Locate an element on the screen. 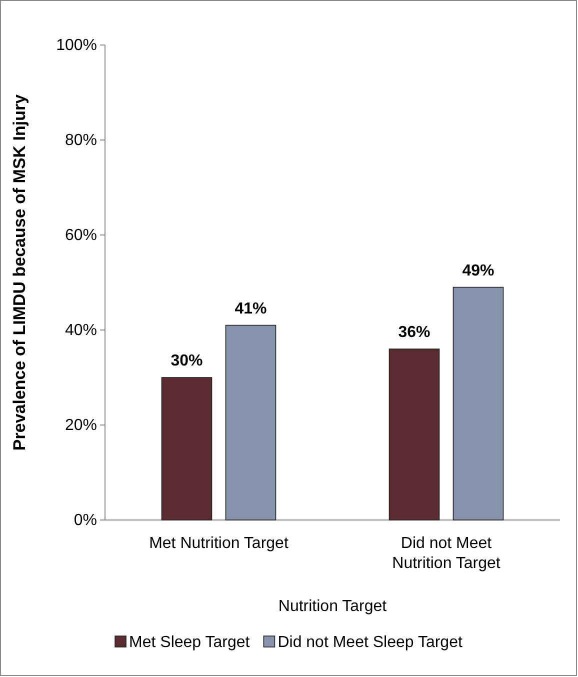 The image size is (578, 677). x-tick-label: Met Nutrition Target is located at coordinates (219, 543).